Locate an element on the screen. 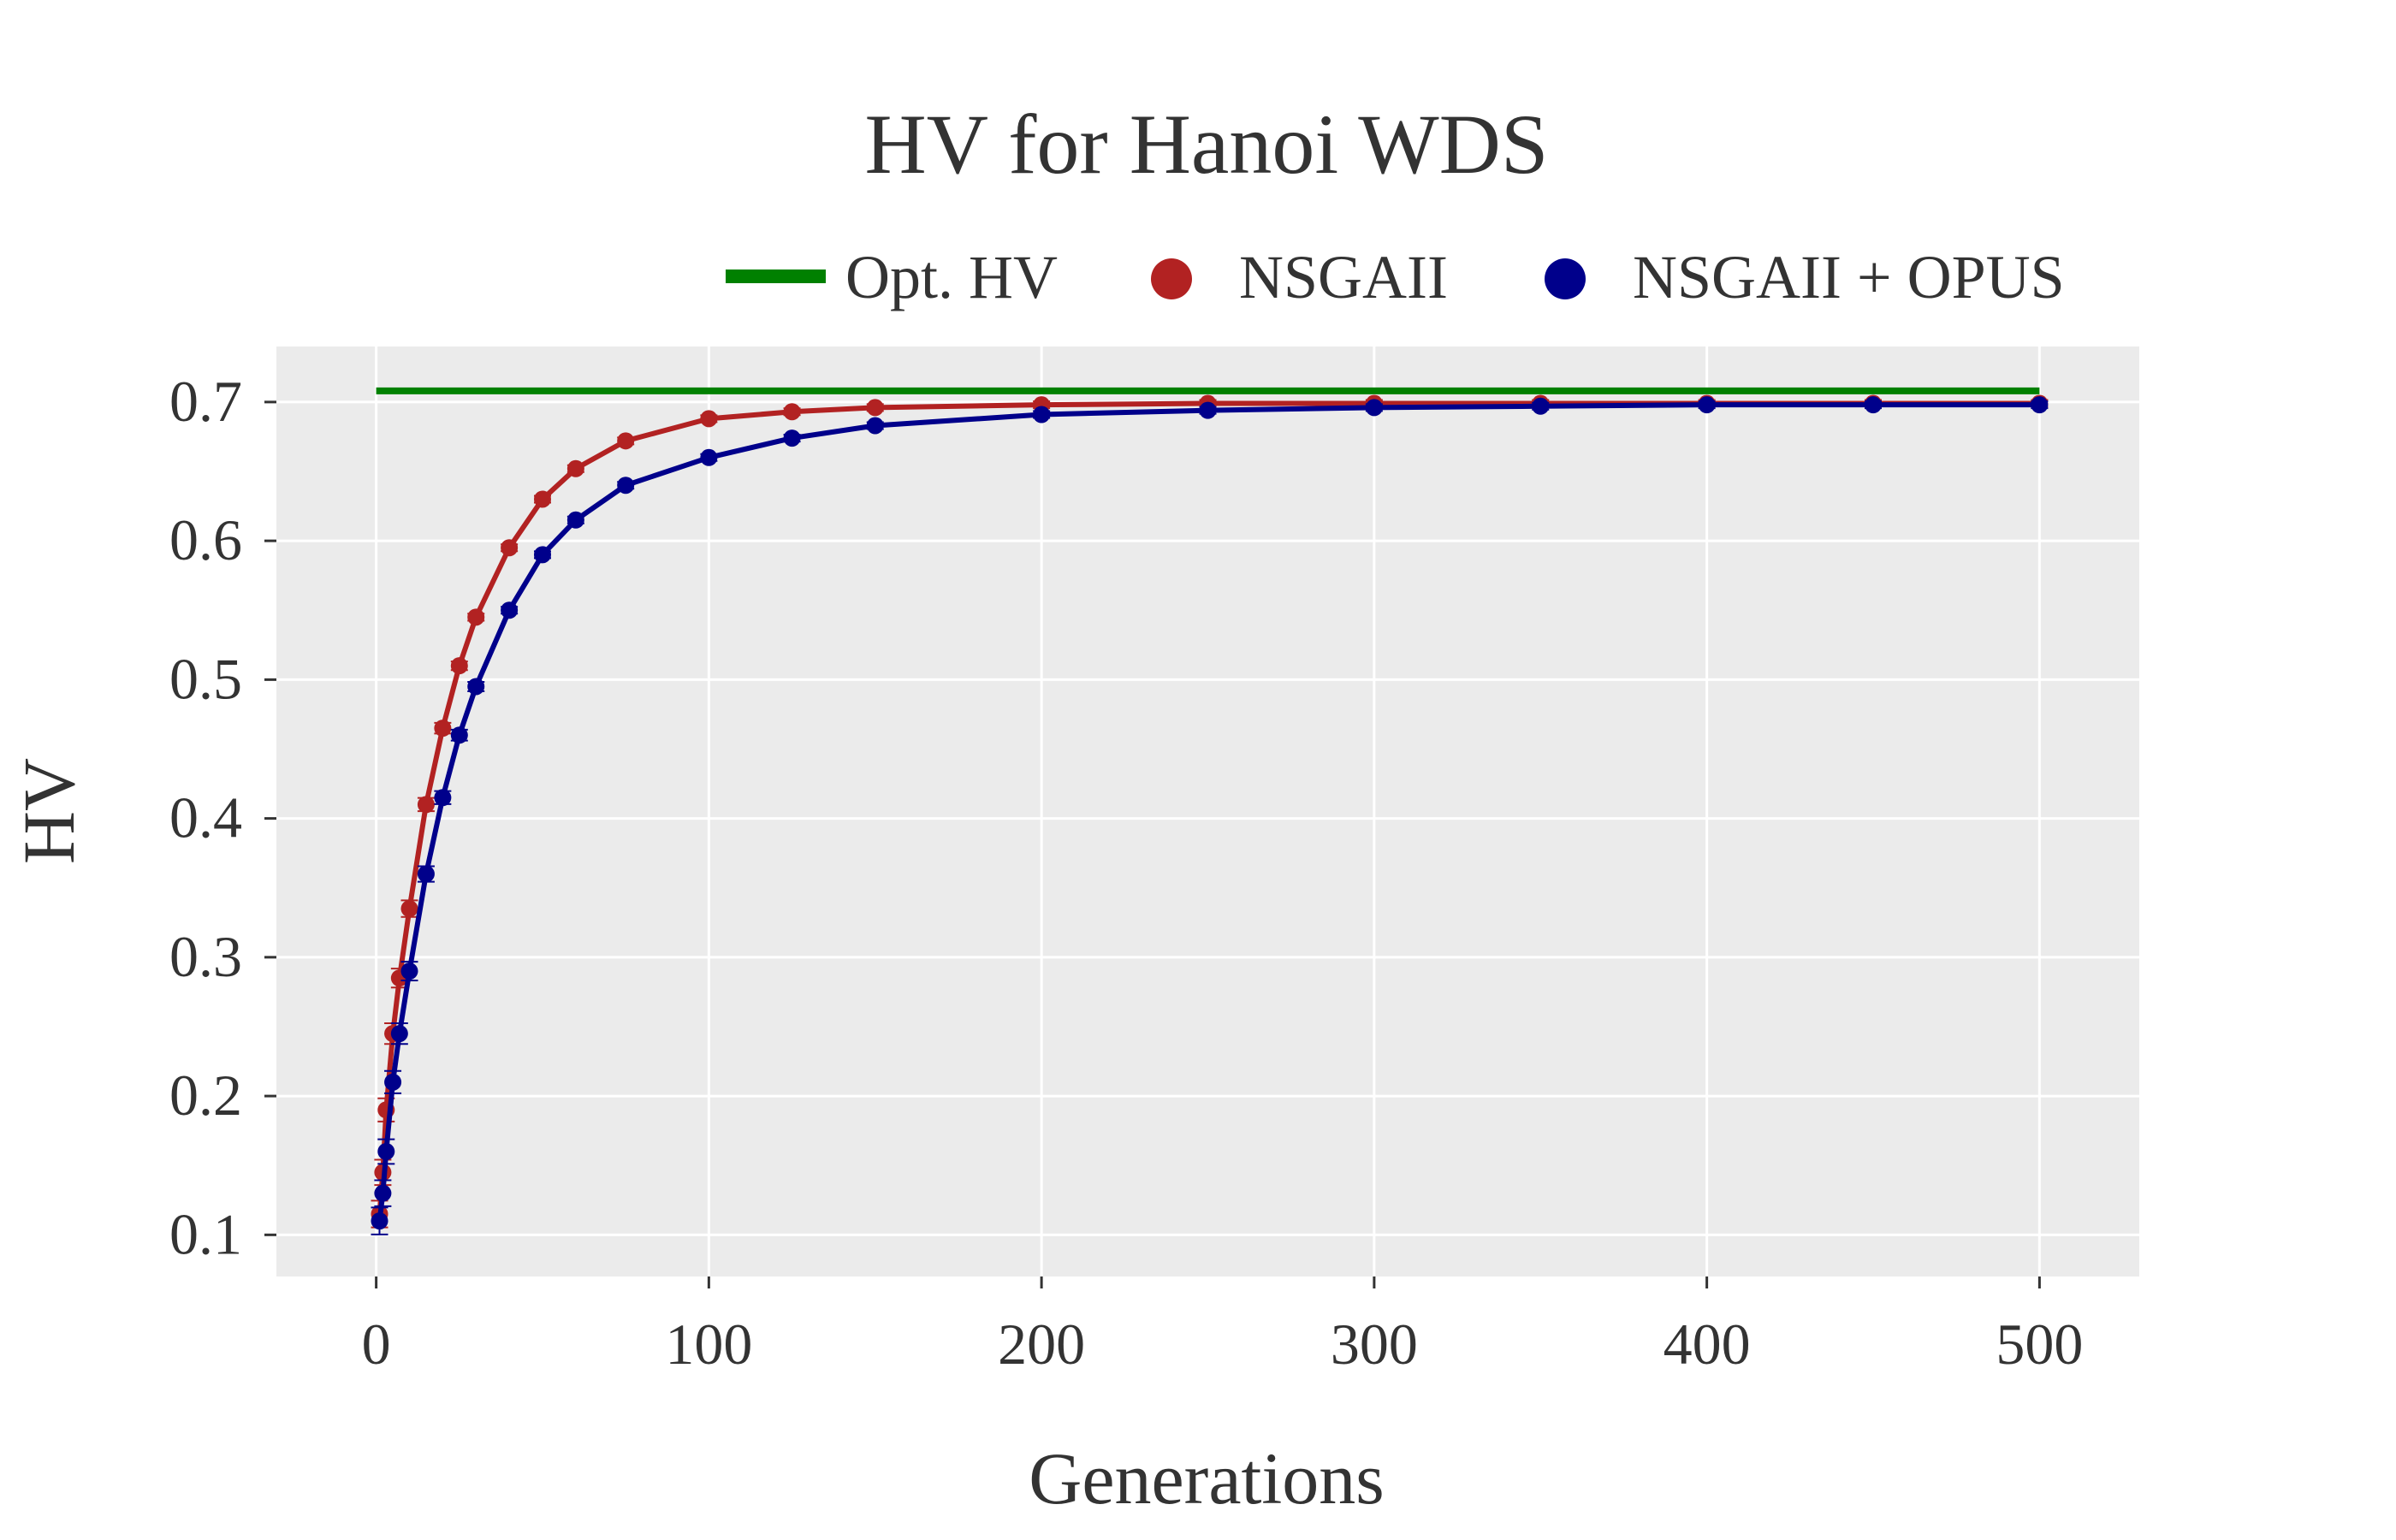 The height and width of the screenshot is (1540, 2396). legend-nsgaii-swatch is located at coordinates (1171, 278).